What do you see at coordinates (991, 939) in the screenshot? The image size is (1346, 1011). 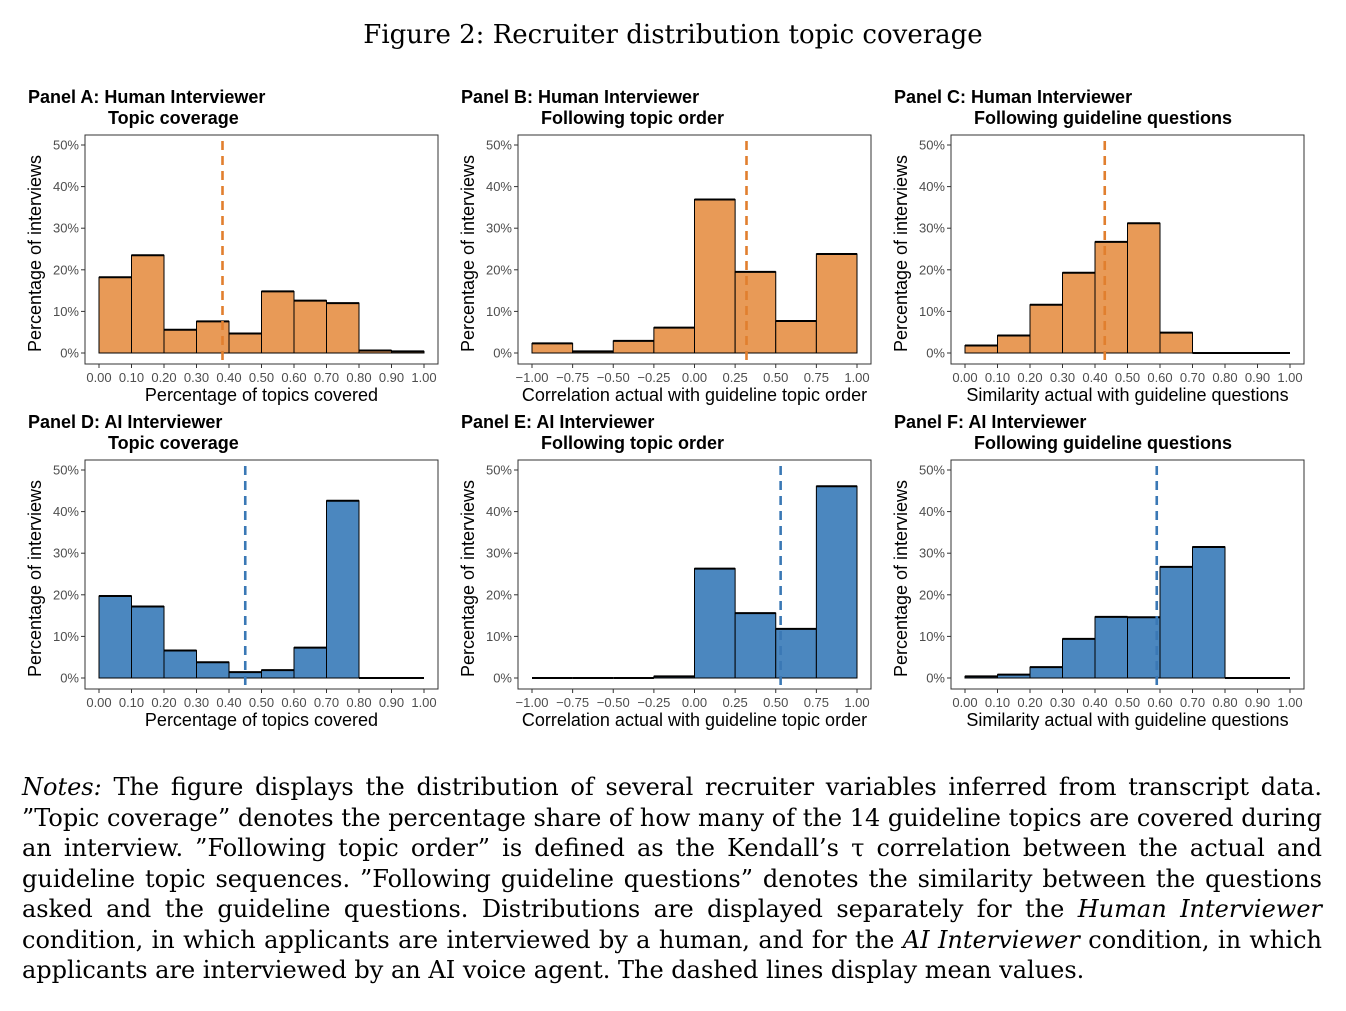 I see `notes-ai-condition: AI Interviewer` at bounding box center [991, 939].